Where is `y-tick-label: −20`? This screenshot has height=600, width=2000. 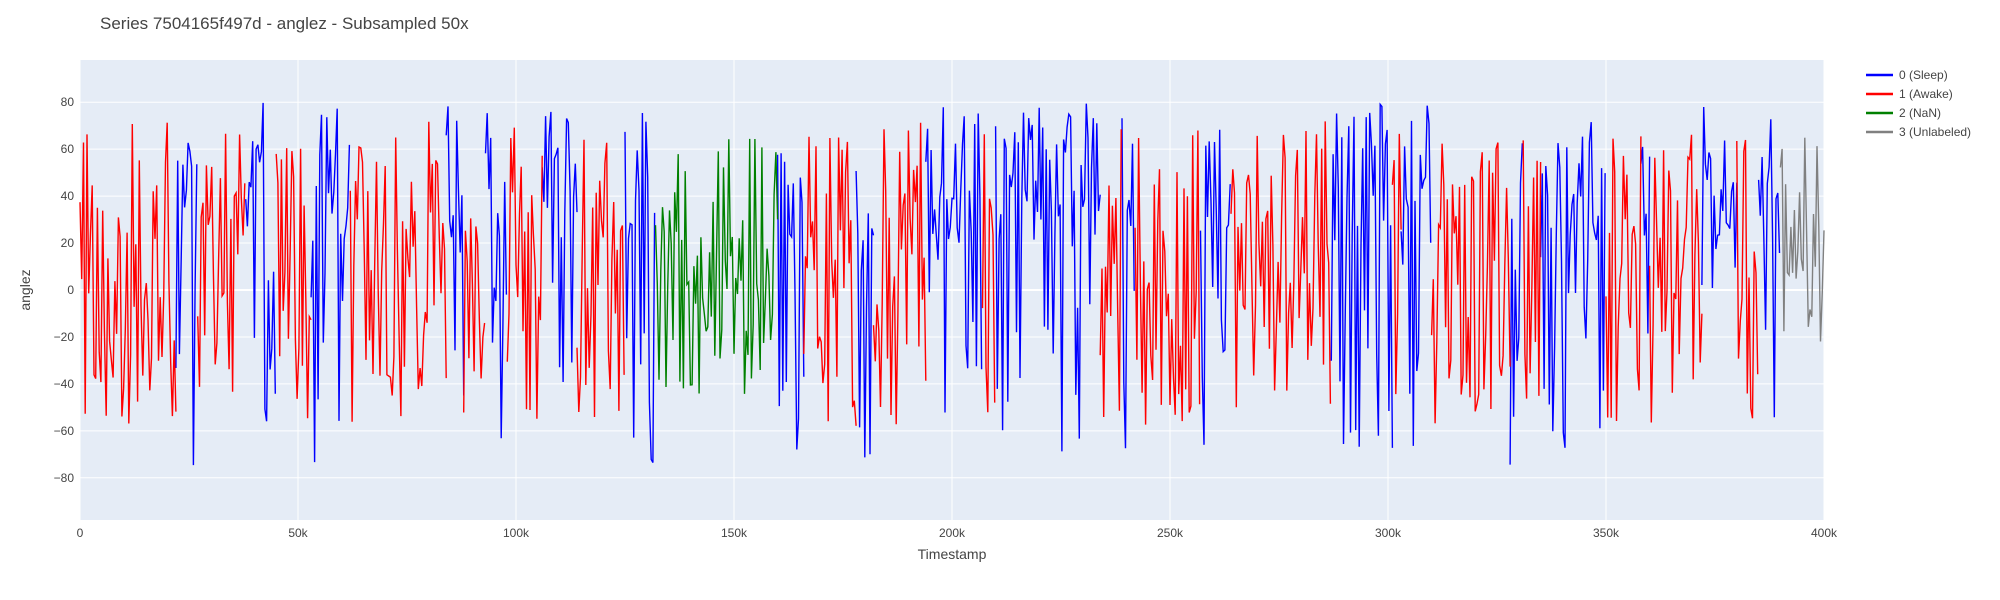 y-tick-label: −20 is located at coordinates (64, 337).